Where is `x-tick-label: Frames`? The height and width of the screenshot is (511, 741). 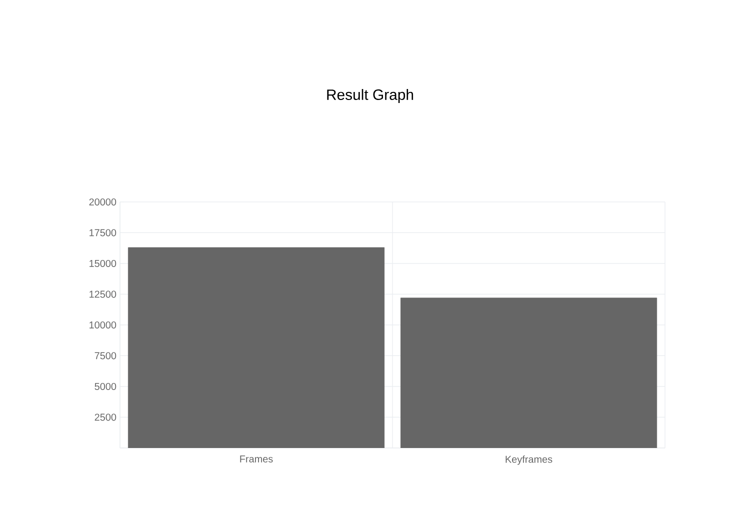
x-tick-label: Frames is located at coordinates (256, 459).